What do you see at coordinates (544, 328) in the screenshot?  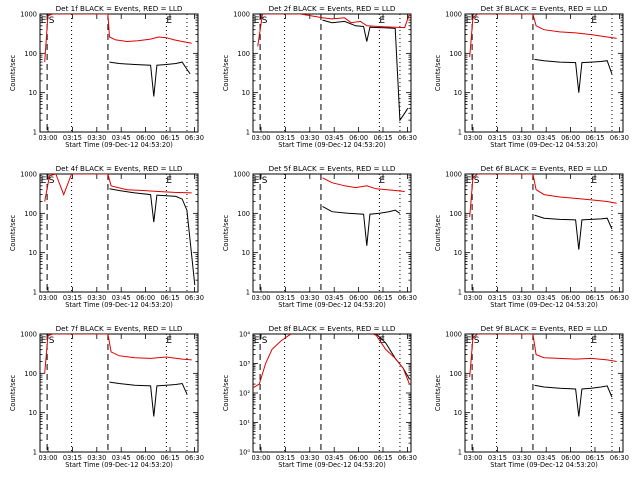 I see `panel-title: Det 9f BLACK = Events, RED = LLD` at bounding box center [544, 328].